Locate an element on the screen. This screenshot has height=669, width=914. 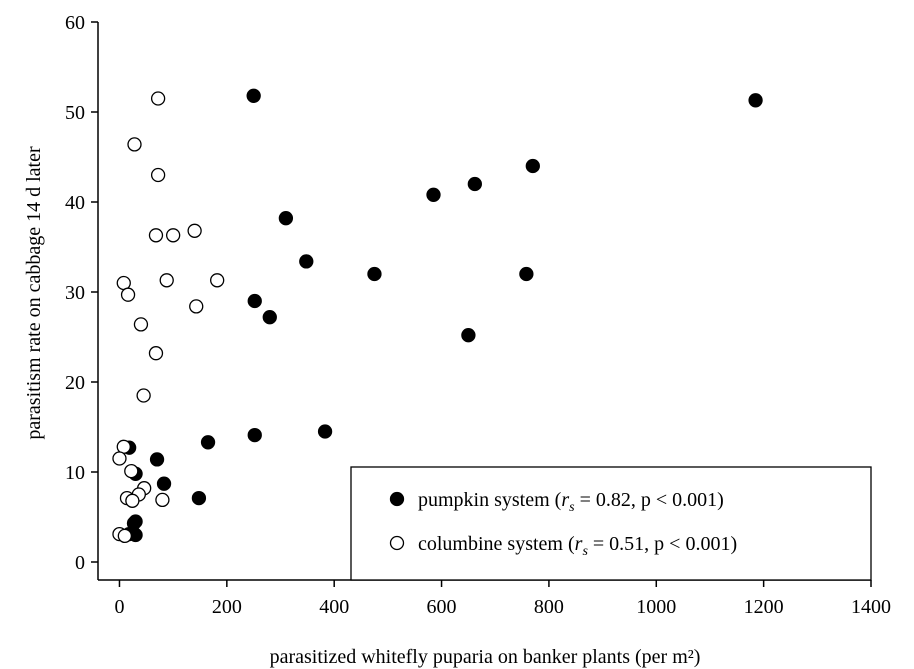
legend-box is located at coordinates (611, 523).